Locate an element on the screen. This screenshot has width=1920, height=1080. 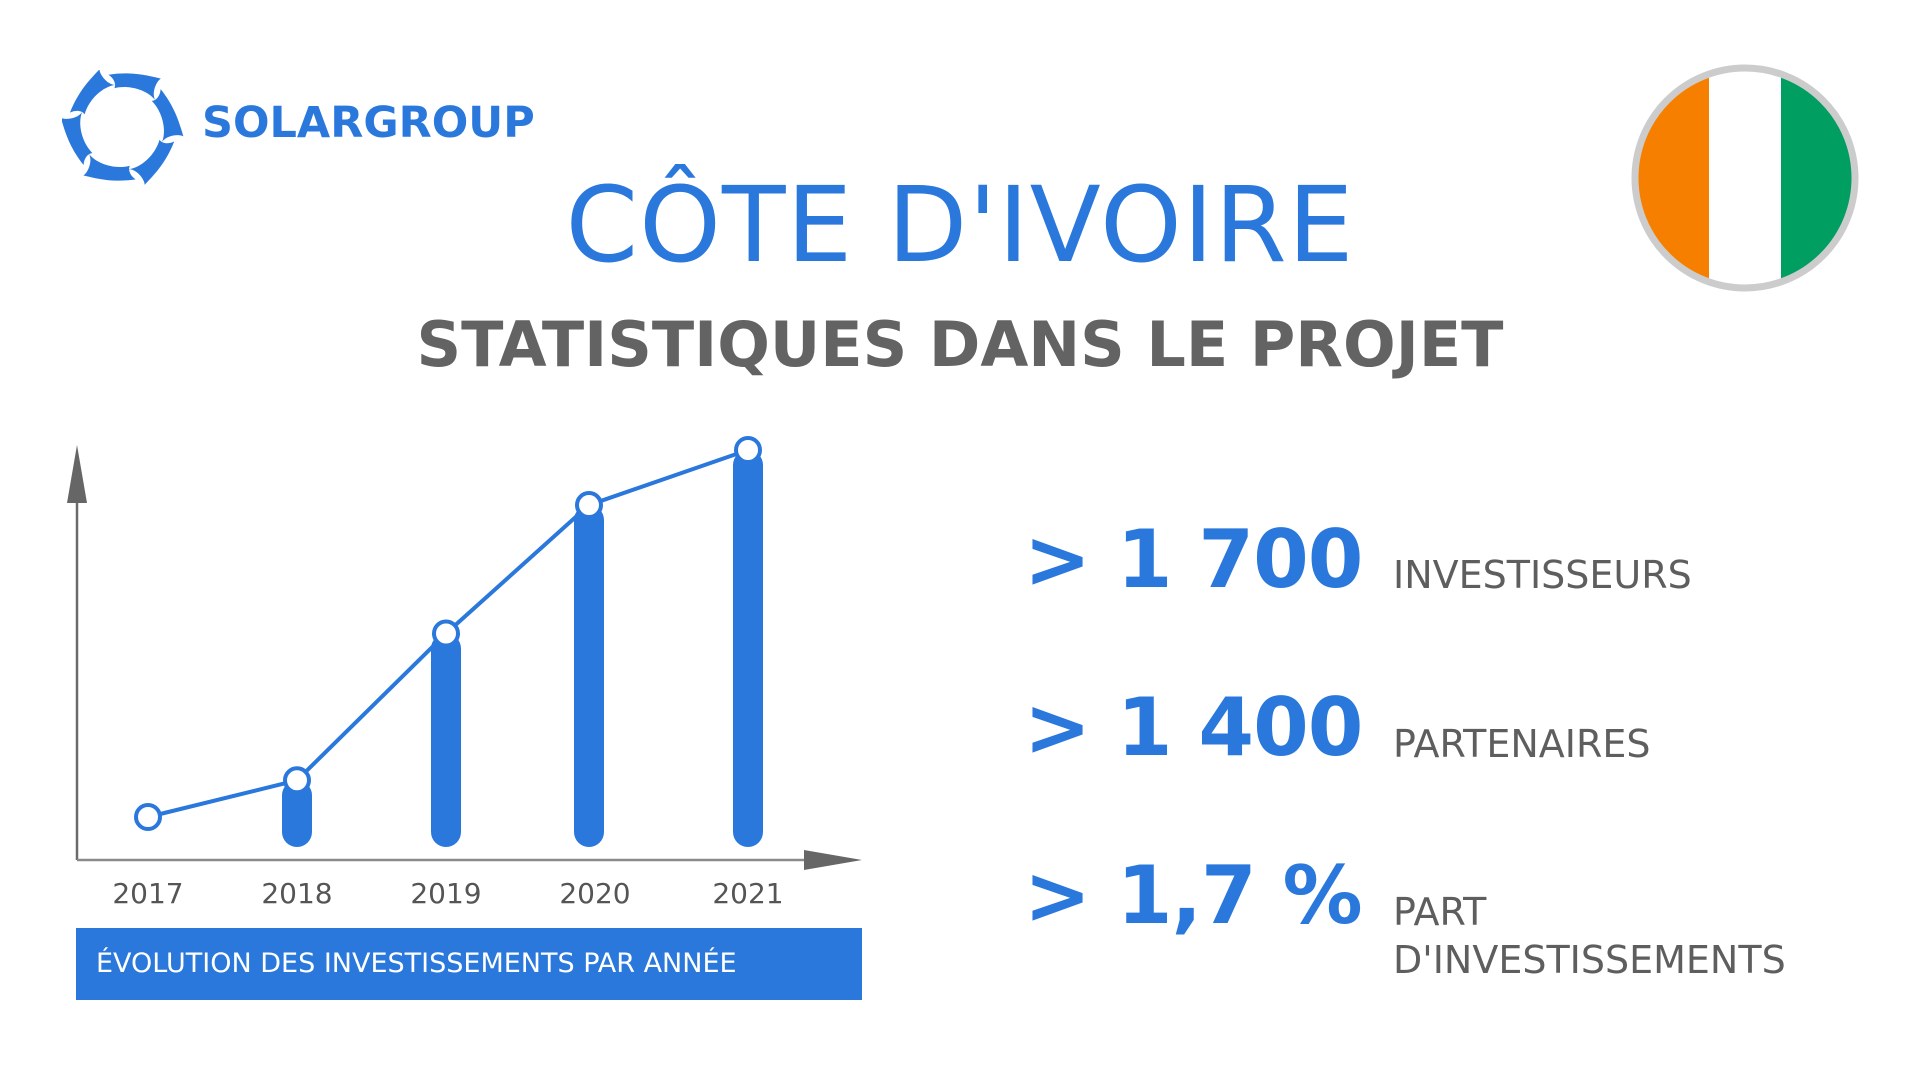
x-label-2018: 2018 is located at coordinates (297, 893).